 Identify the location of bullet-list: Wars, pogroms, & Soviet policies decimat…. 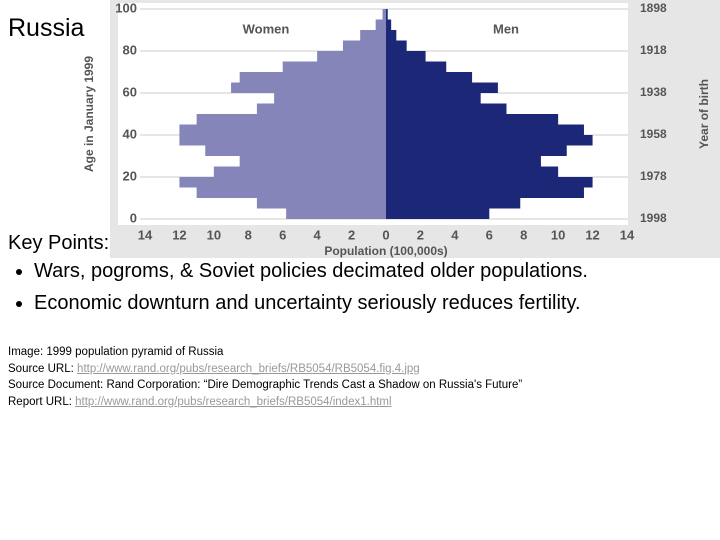
(363, 287).